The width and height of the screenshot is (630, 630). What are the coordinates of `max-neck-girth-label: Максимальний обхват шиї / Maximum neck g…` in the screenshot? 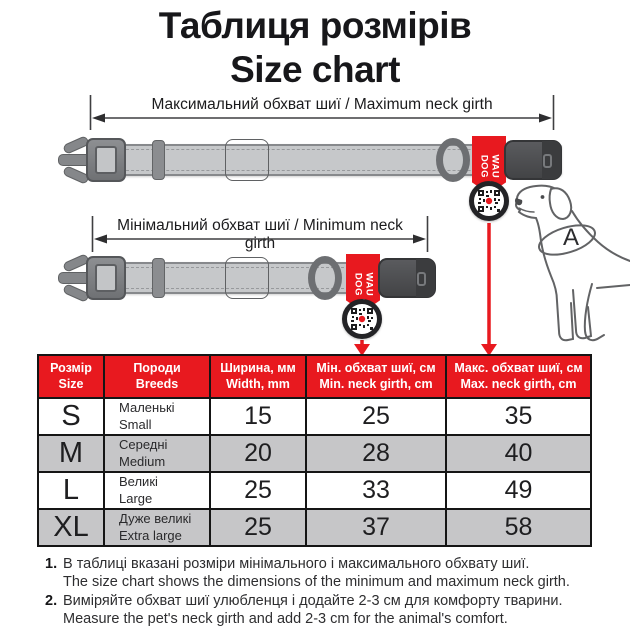 It's located at (322, 104).